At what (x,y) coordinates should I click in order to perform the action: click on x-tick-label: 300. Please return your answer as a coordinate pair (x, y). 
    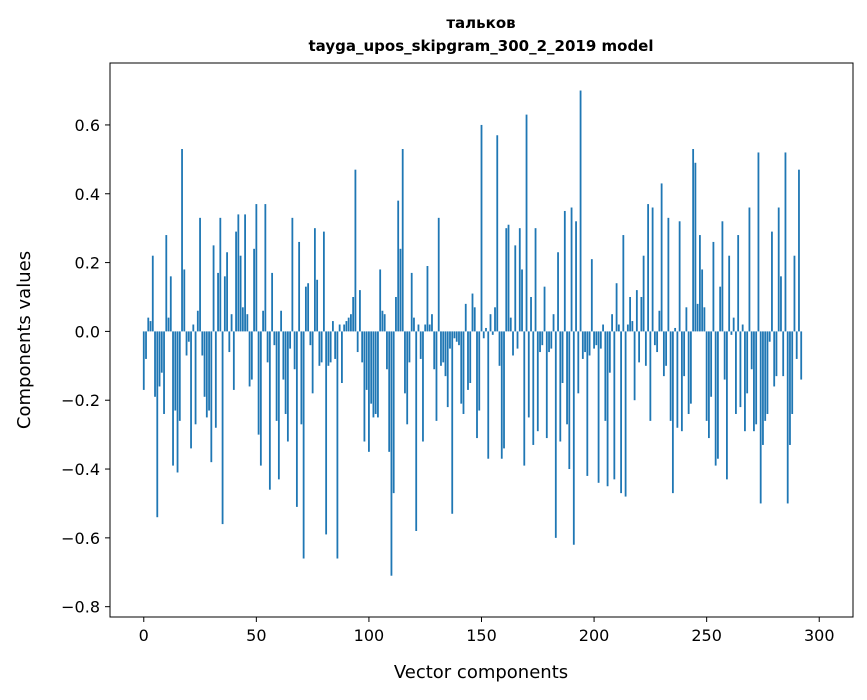
    Looking at the image, I should click on (819, 635).